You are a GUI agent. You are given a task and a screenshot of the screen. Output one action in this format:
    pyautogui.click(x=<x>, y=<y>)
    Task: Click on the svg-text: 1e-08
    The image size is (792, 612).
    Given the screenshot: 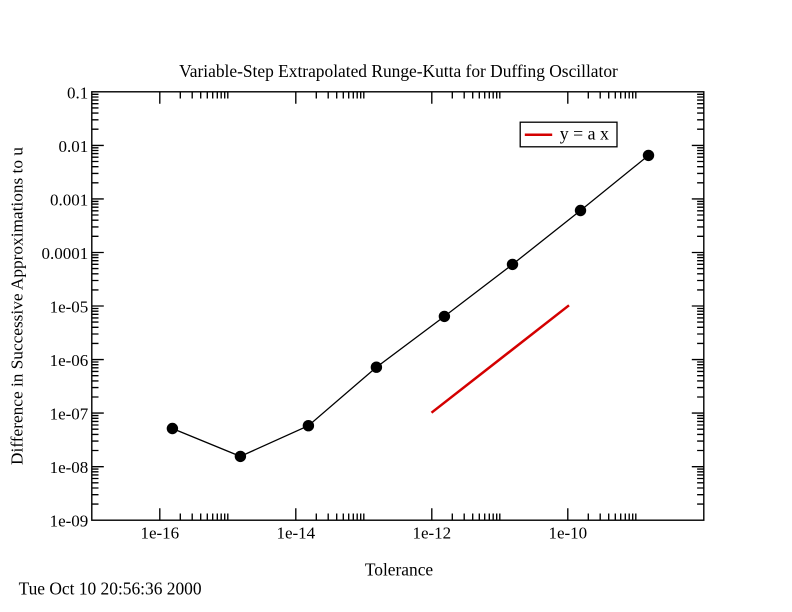 What is the action you would take?
    pyautogui.click(x=69, y=467)
    